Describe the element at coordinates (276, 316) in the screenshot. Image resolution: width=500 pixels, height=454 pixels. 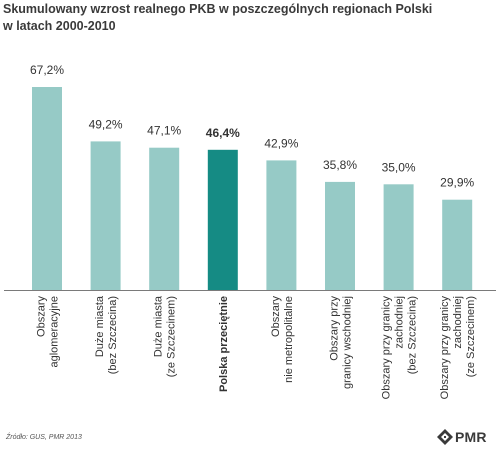
I see `category-label-4-line-0: Obszary` at that location.